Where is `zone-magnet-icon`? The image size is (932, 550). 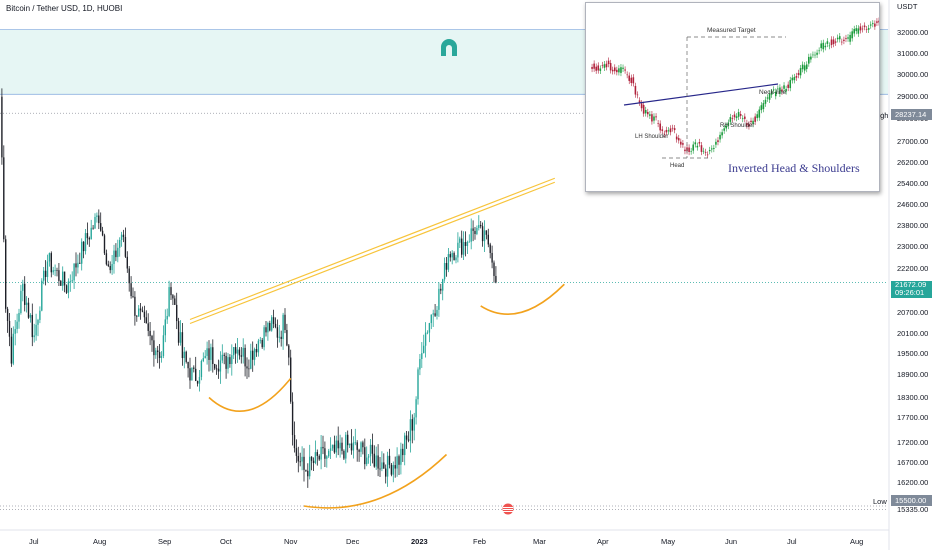 zone-magnet-icon is located at coordinates (449, 48).